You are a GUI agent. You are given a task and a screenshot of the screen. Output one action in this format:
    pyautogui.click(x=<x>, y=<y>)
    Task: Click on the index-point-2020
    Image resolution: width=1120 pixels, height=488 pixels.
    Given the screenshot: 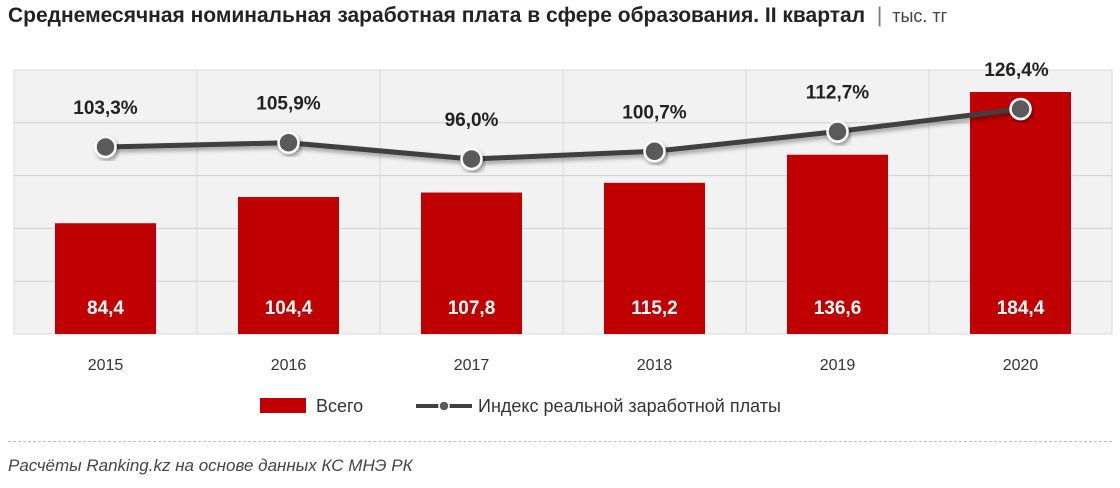 What is the action you would take?
    pyautogui.click(x=1020, y=109)
    